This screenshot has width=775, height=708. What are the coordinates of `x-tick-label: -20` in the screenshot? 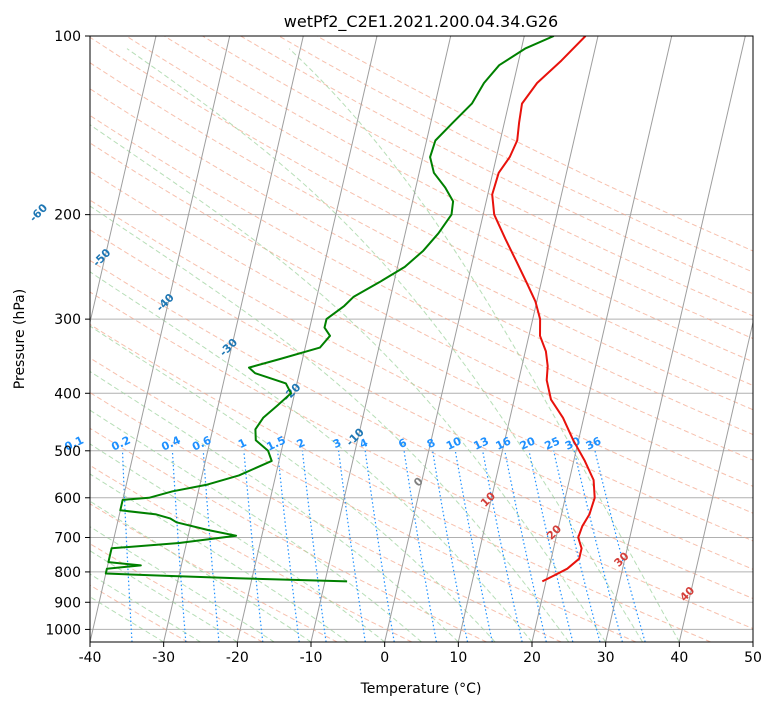 It's located at (237, 658).